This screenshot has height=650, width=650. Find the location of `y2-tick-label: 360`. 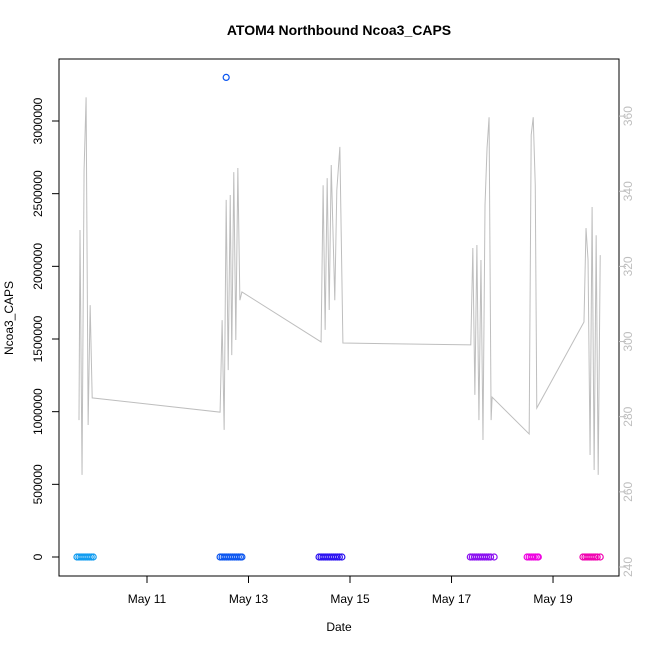

y2-tick-label: 360 is located at coordinates (628, 116).